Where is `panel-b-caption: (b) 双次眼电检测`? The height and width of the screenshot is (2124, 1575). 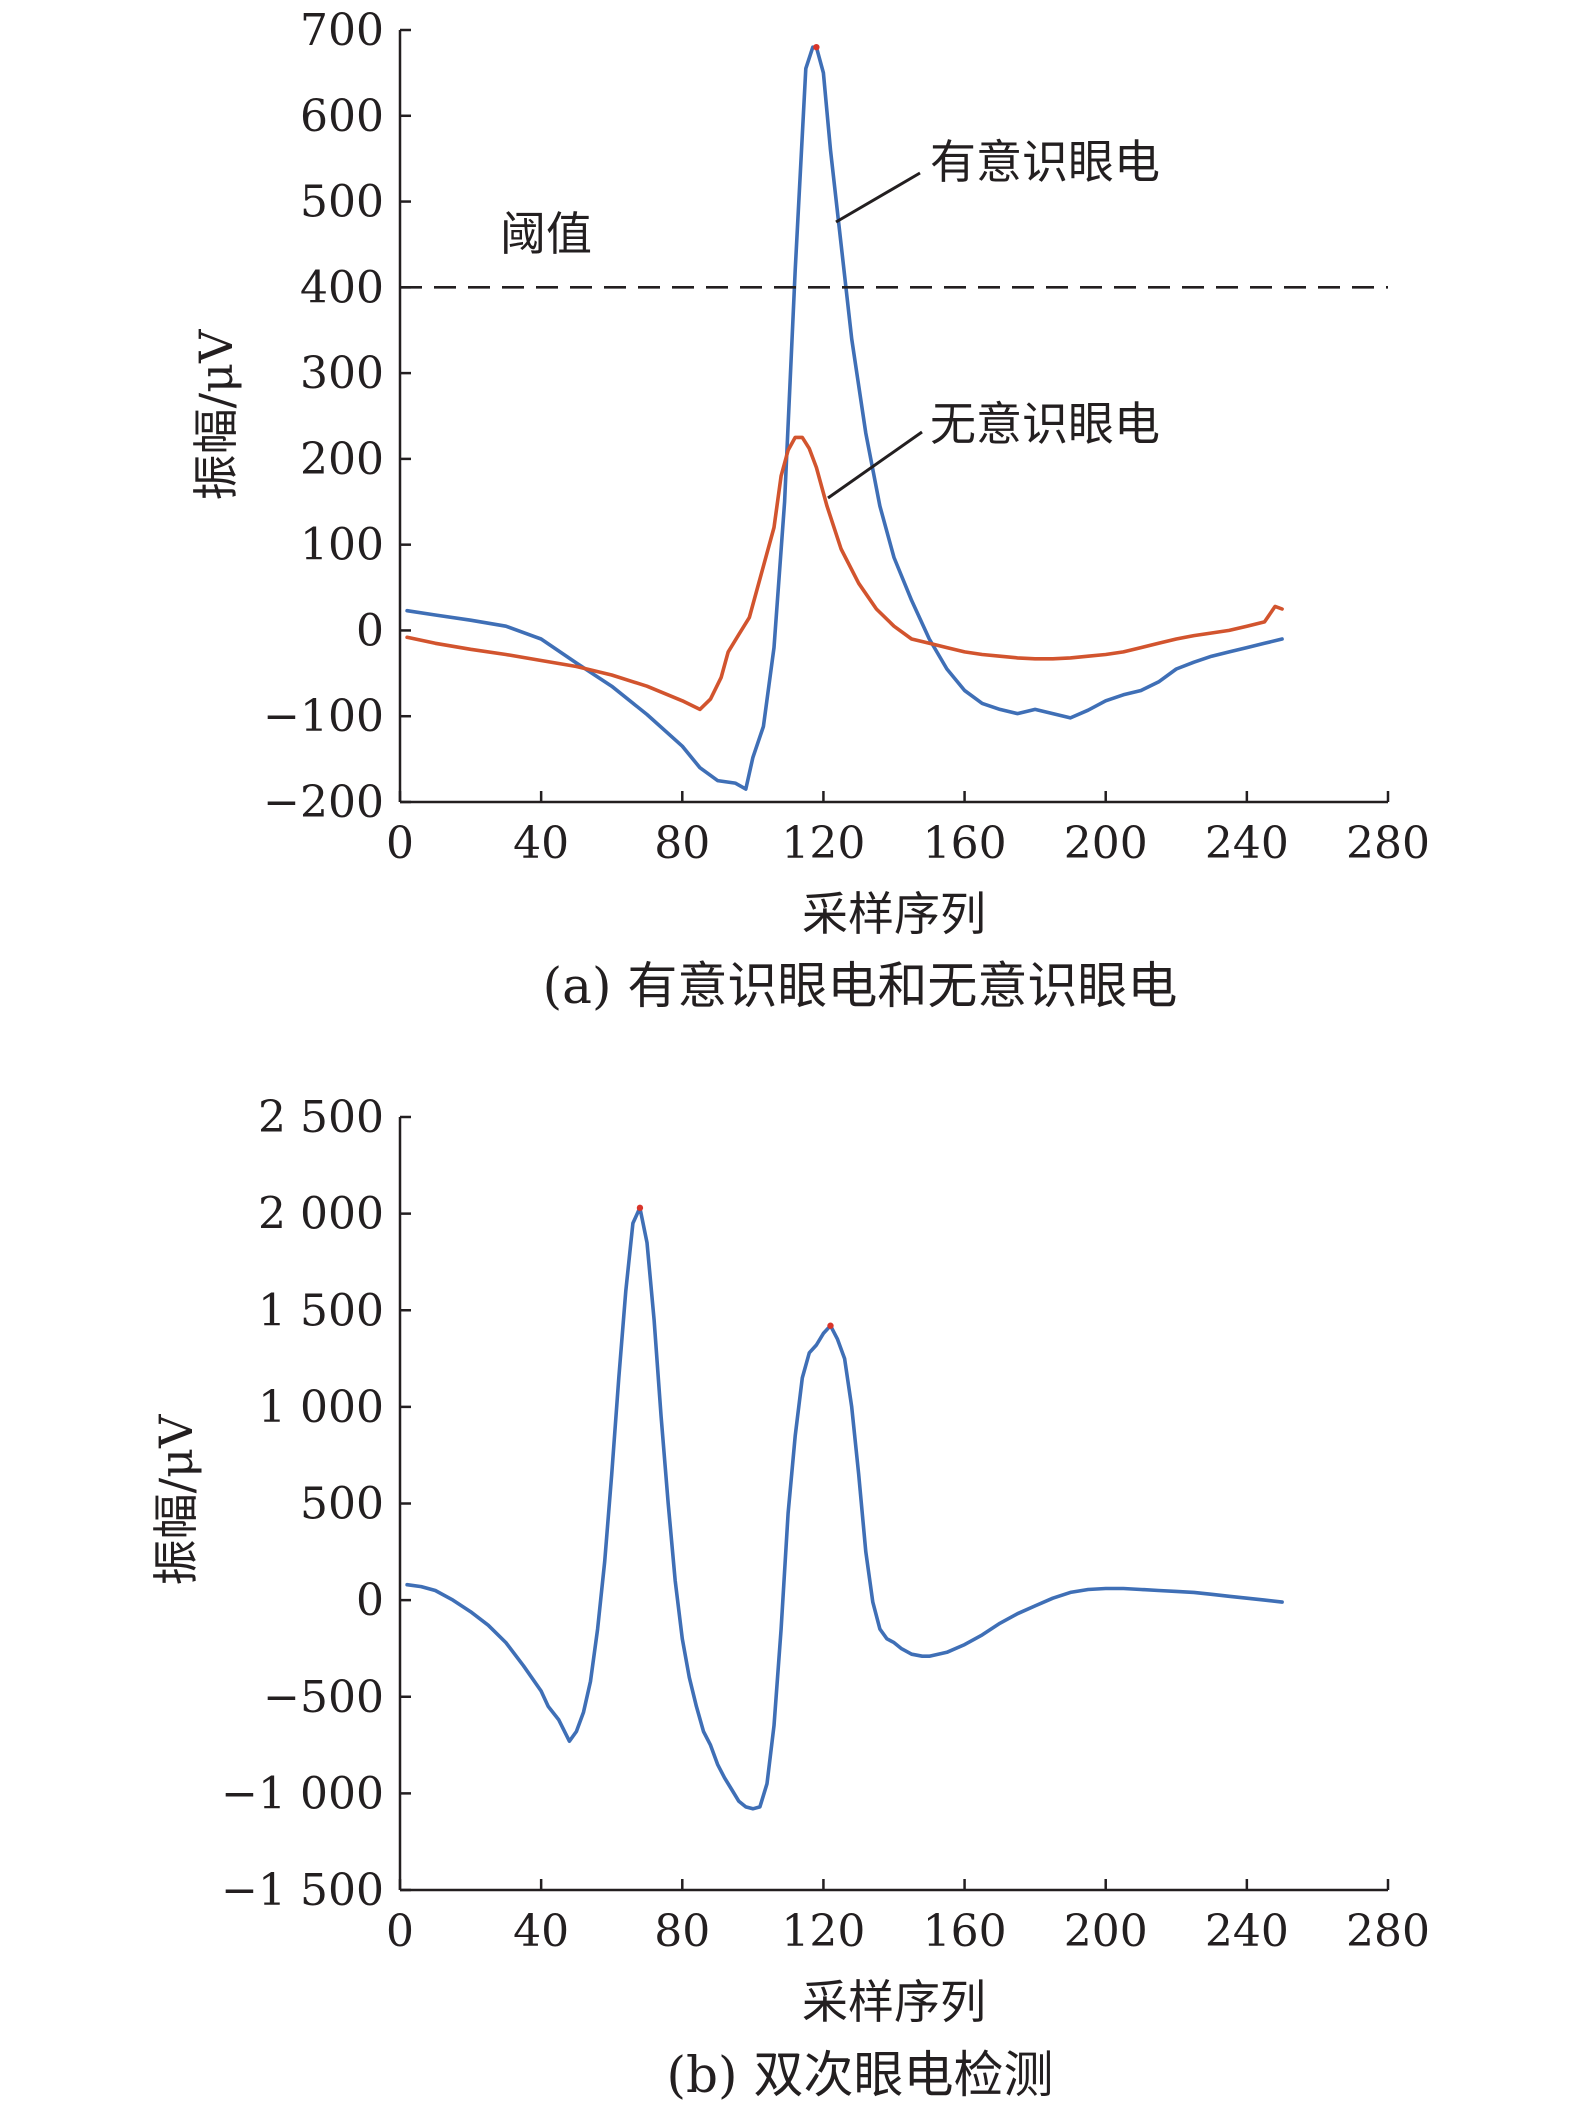
panel-b-caption: (b) 双次眼电检测 is located at coordinates (860, 2075).